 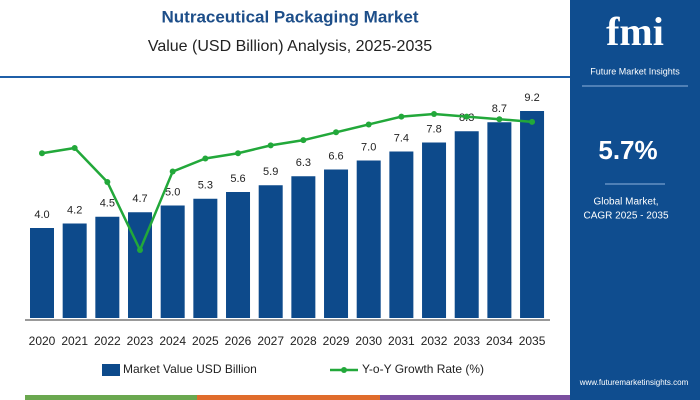 I want to click on data-label: 7.8, so click(x=433, y=129).